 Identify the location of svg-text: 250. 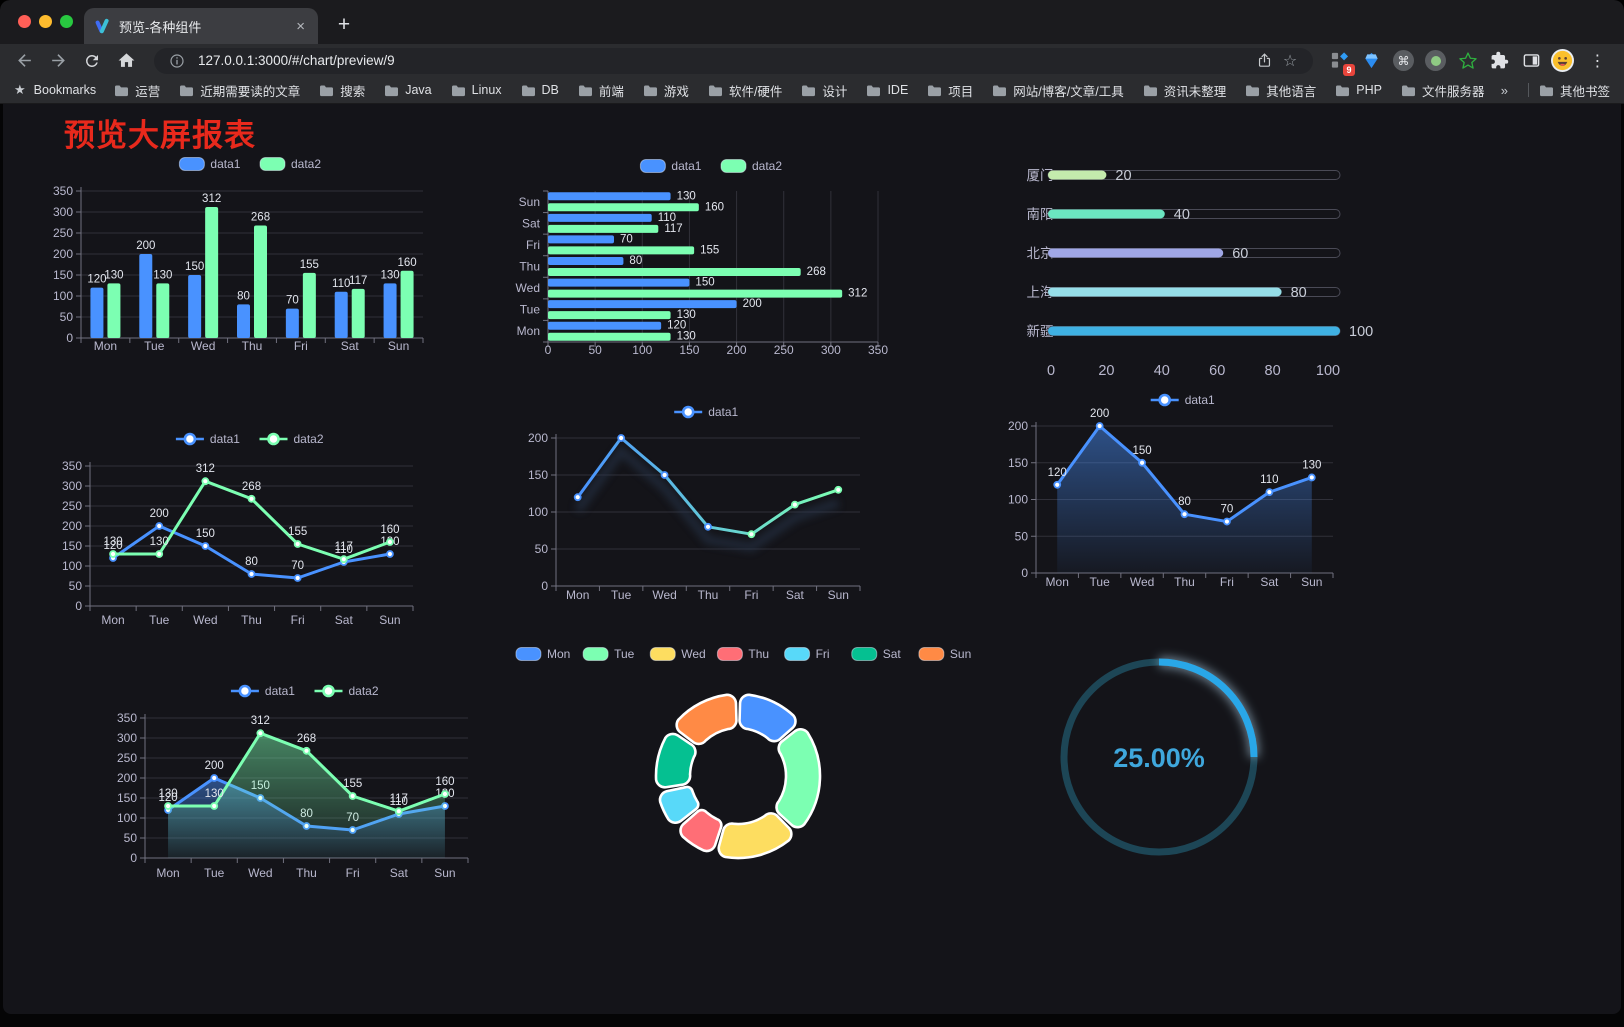
(127, 758).